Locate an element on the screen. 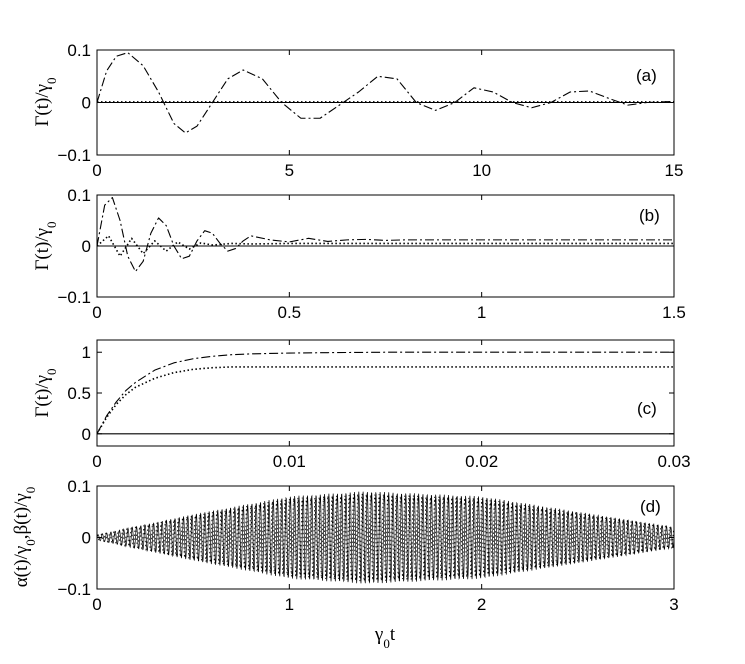  panel-d-ylabel: α(t)/γ0,β(t)/γ0 is located at coordinates (24, 537).